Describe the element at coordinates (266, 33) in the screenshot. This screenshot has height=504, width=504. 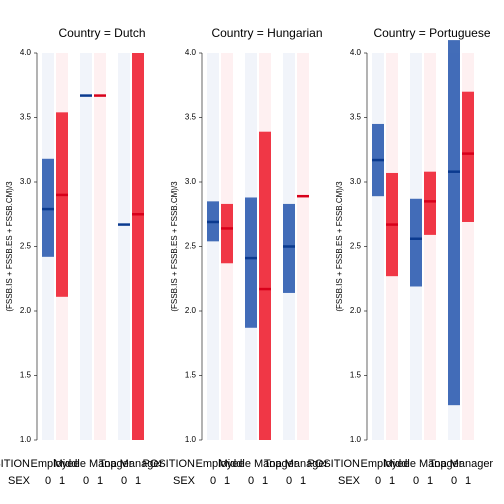
I see `panel-title: Country = Hungarian` at that location.